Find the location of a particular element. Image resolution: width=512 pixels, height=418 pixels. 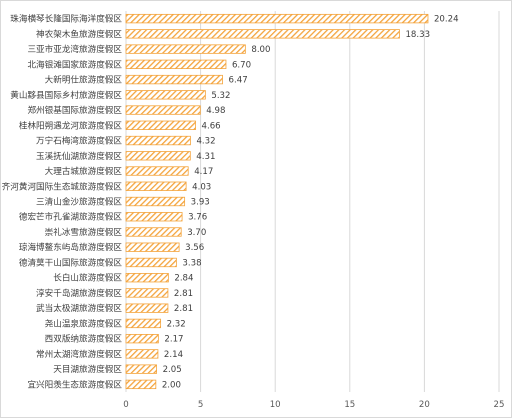

value-label: 4.03 is located at coordinates (201, 187).